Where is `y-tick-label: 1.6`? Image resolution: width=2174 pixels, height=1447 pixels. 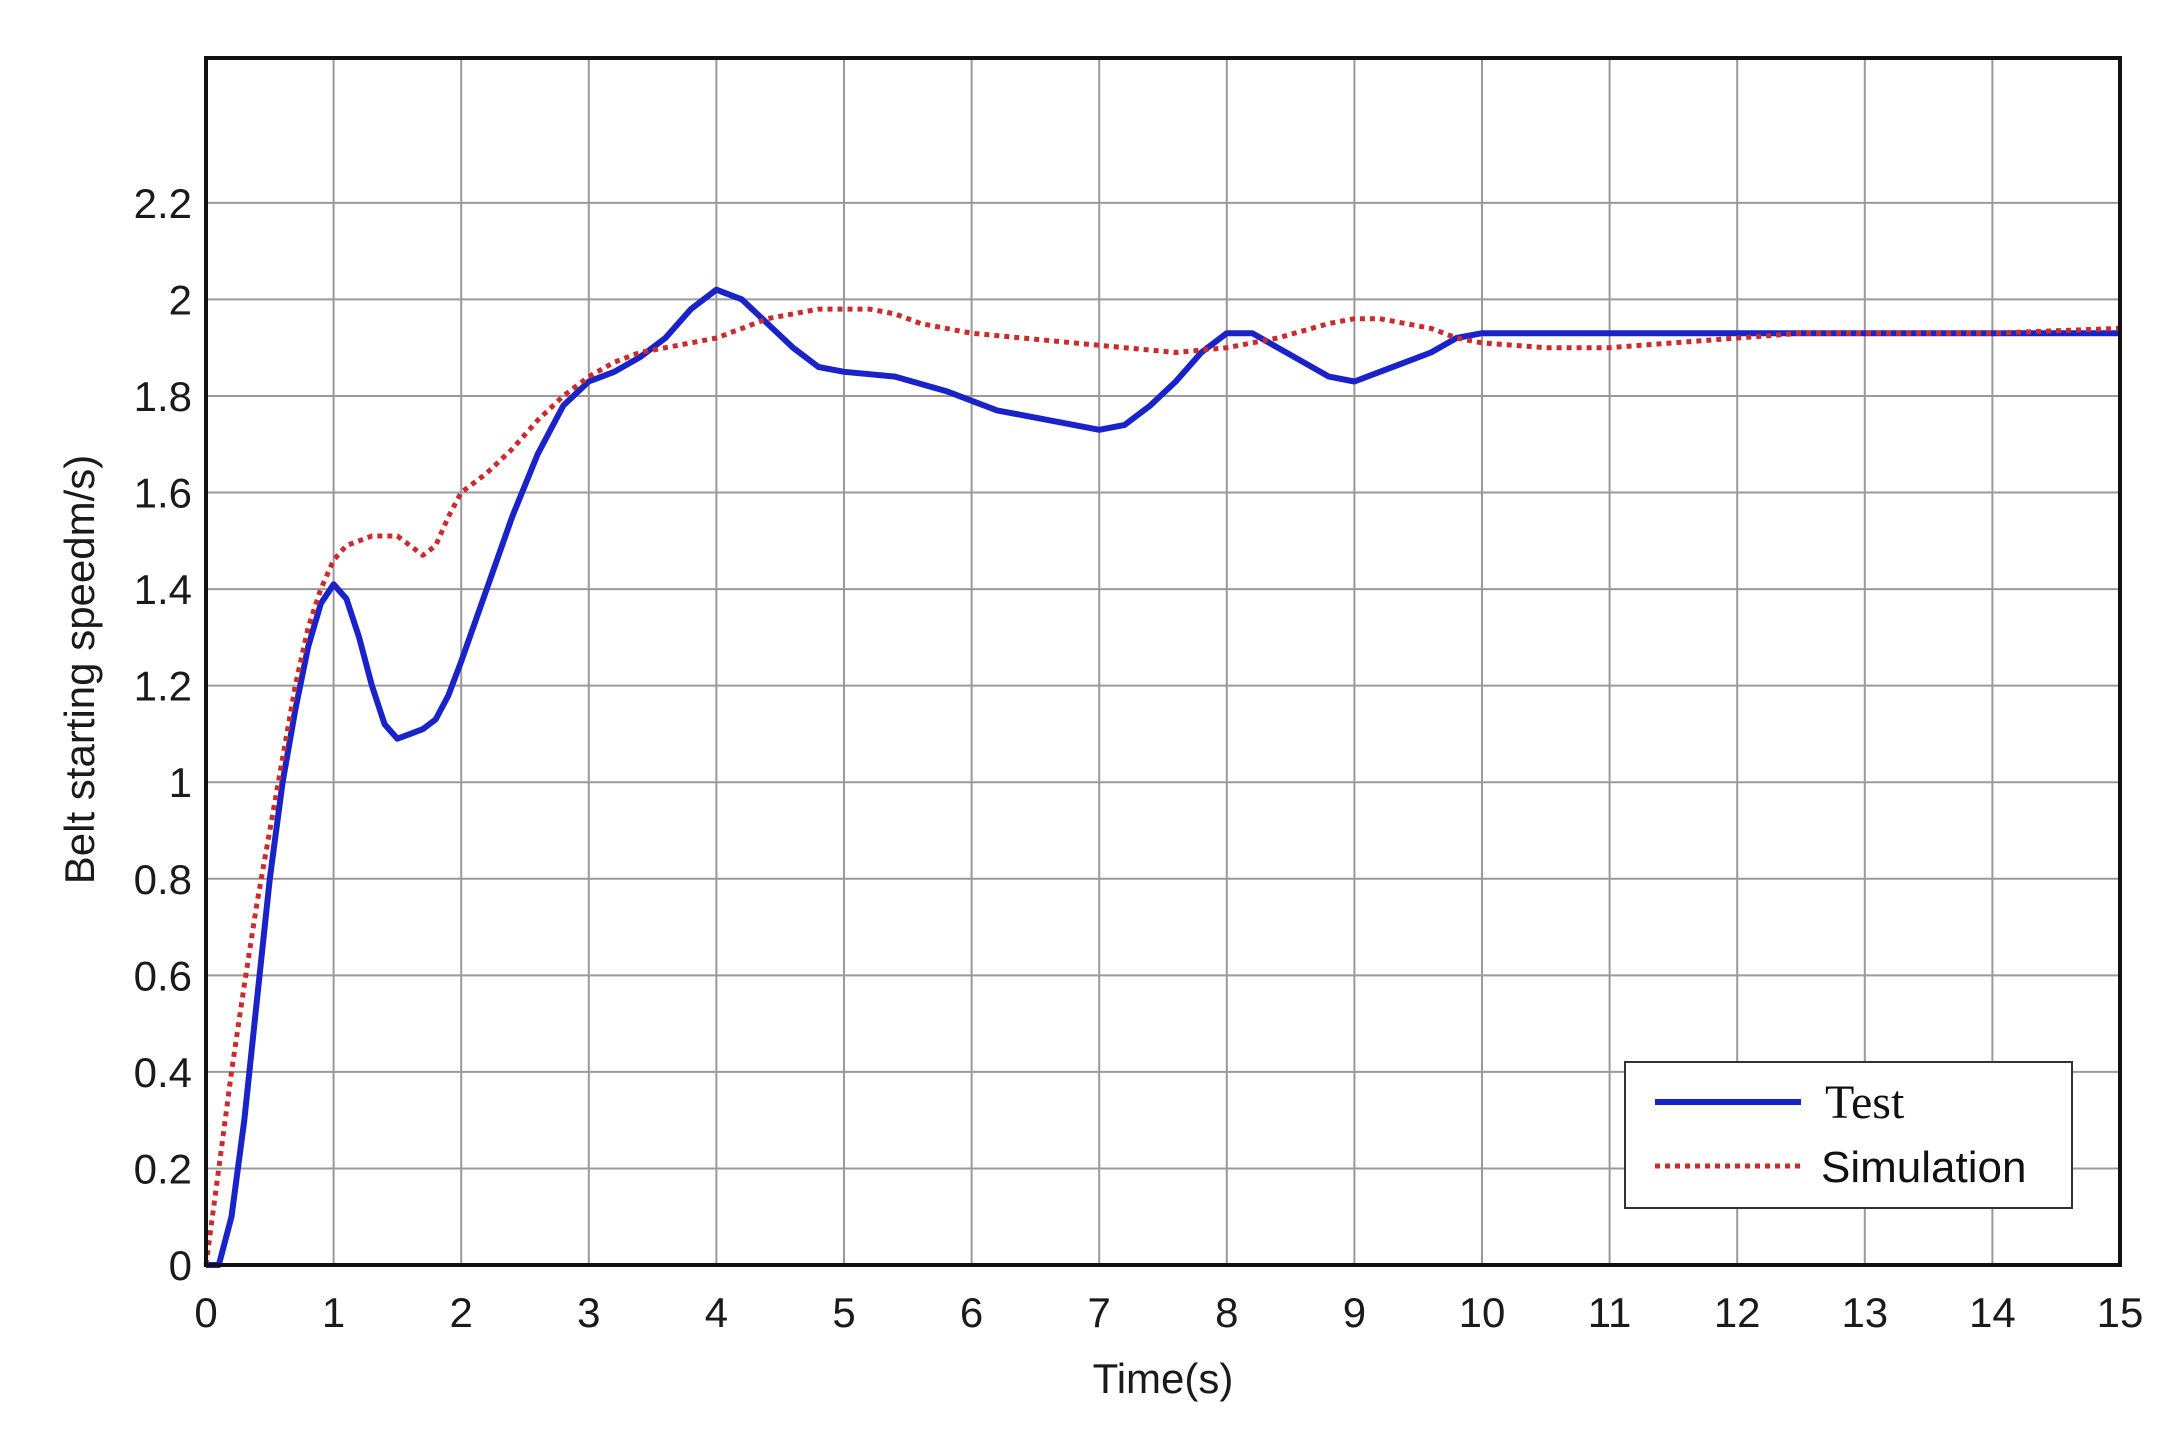
y-tick-label: 1.6 is located at coordinates (163, 493).